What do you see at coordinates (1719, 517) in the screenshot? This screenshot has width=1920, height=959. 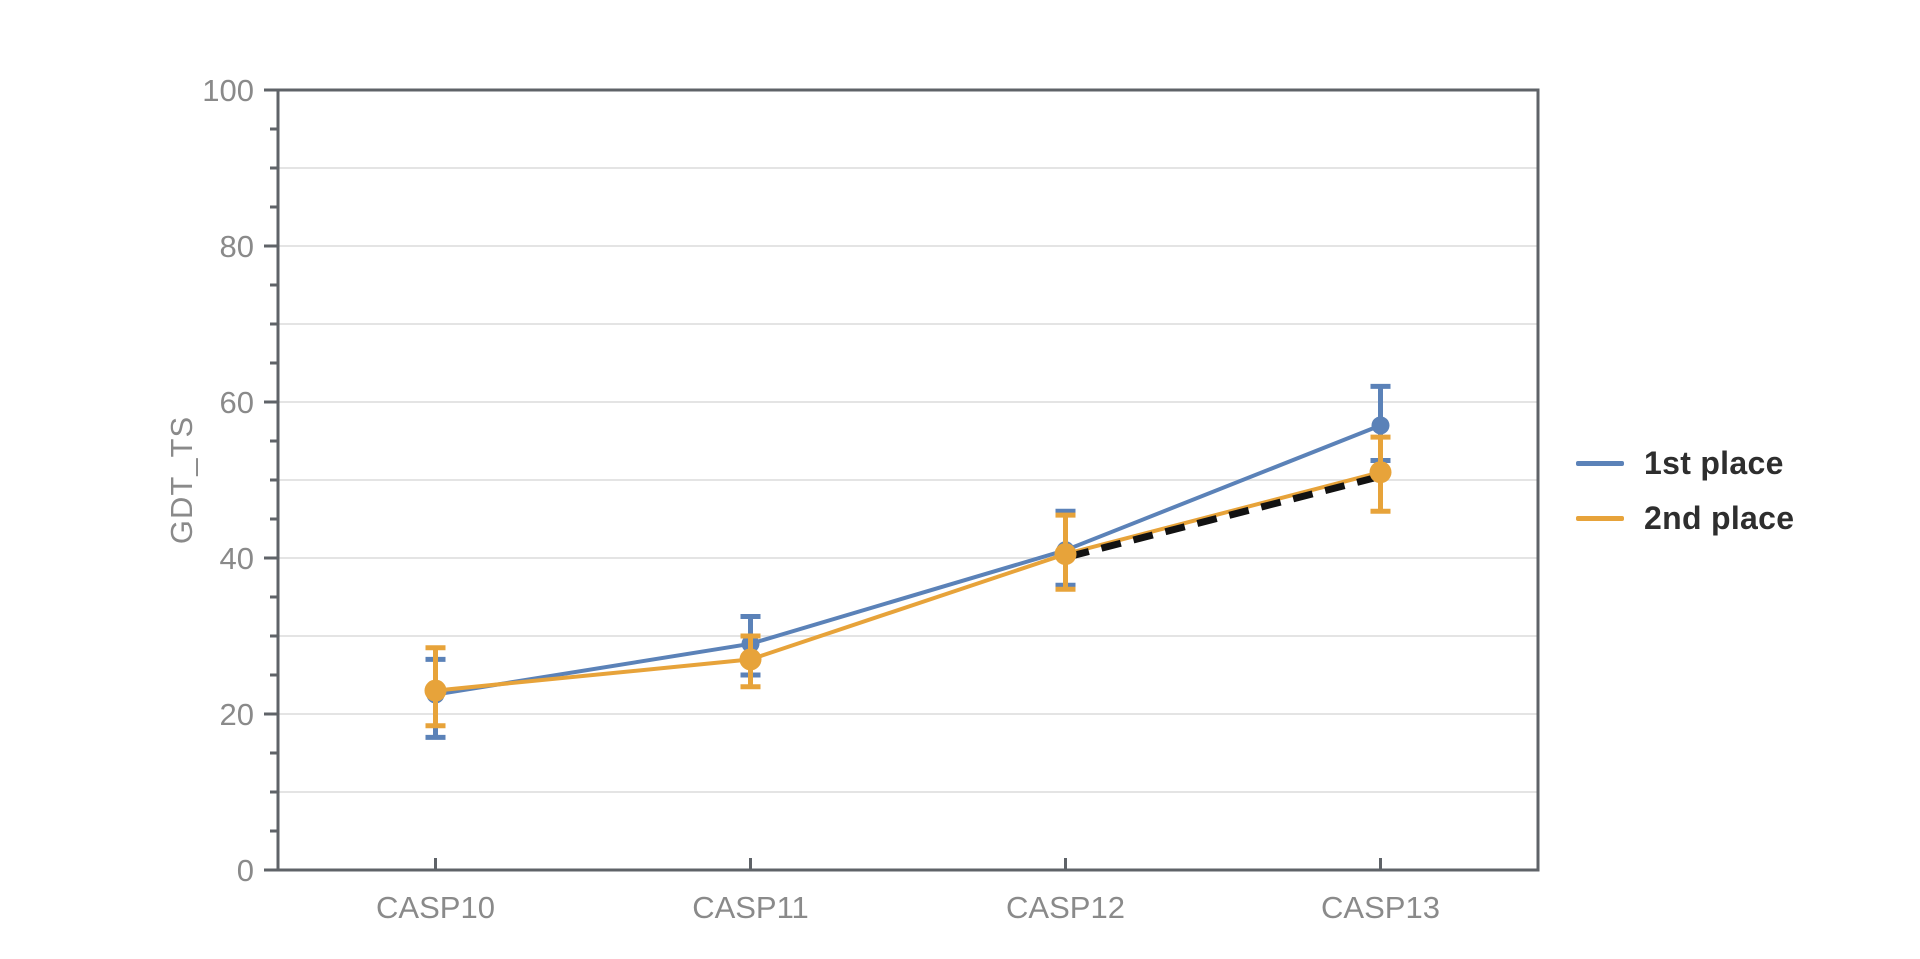 I see `legend-label-2nd-place: 2nd place` at bounding box center [1719, 517].